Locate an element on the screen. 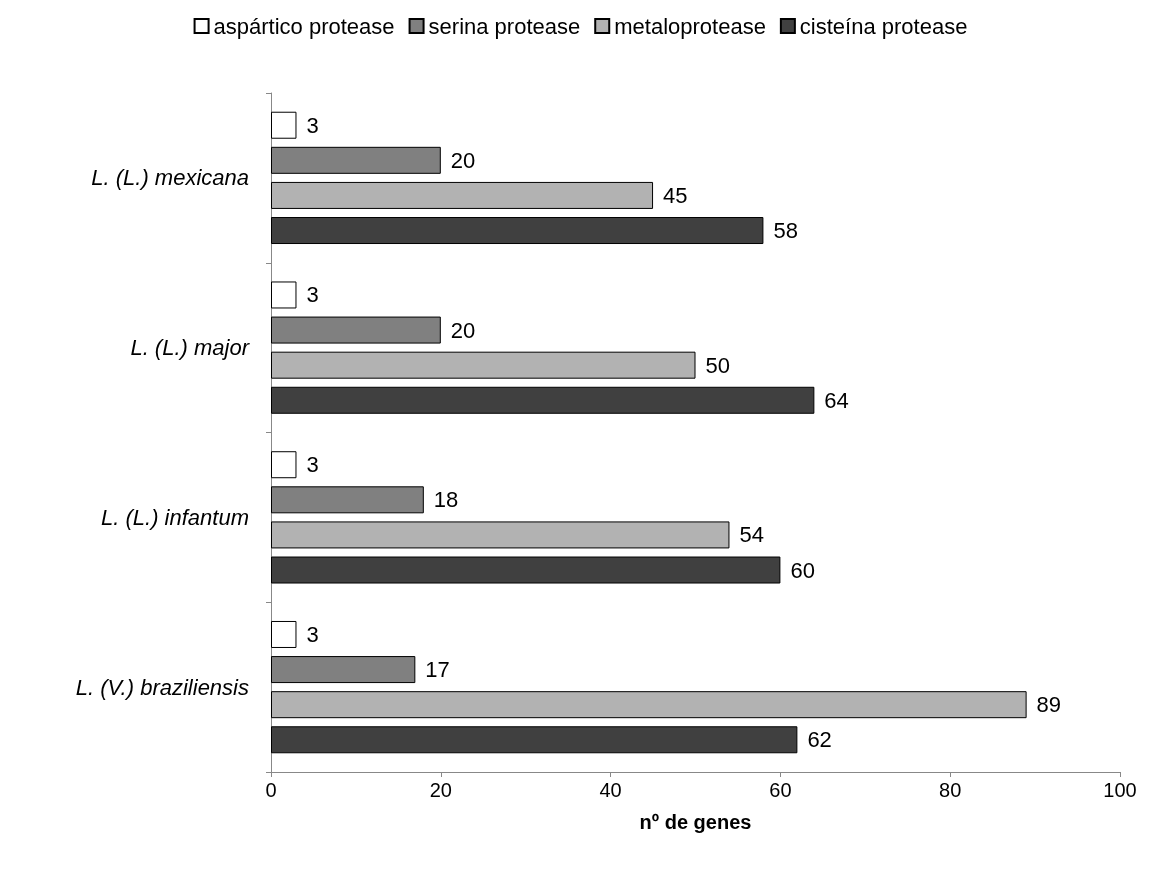  data-label: 62 is located at coordinates (819, 740).